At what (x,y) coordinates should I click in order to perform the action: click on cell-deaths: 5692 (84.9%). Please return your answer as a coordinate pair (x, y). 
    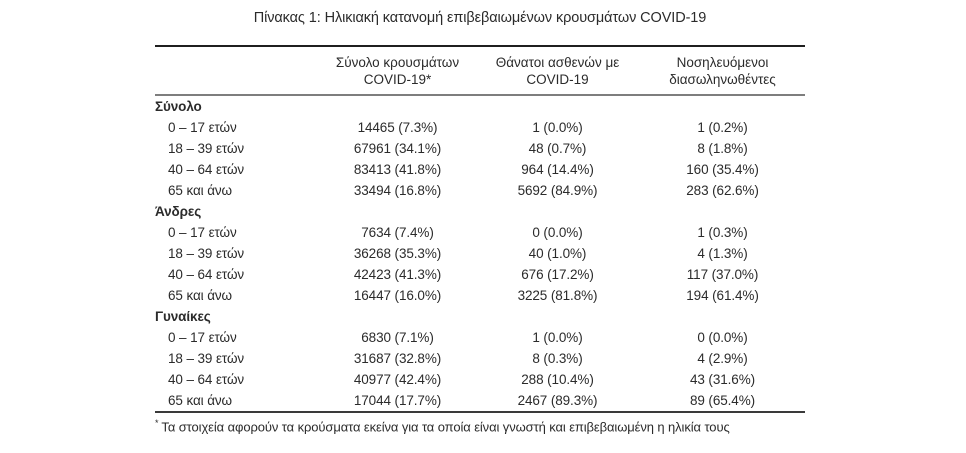
    Looking at the image, I should click on (557, 190).